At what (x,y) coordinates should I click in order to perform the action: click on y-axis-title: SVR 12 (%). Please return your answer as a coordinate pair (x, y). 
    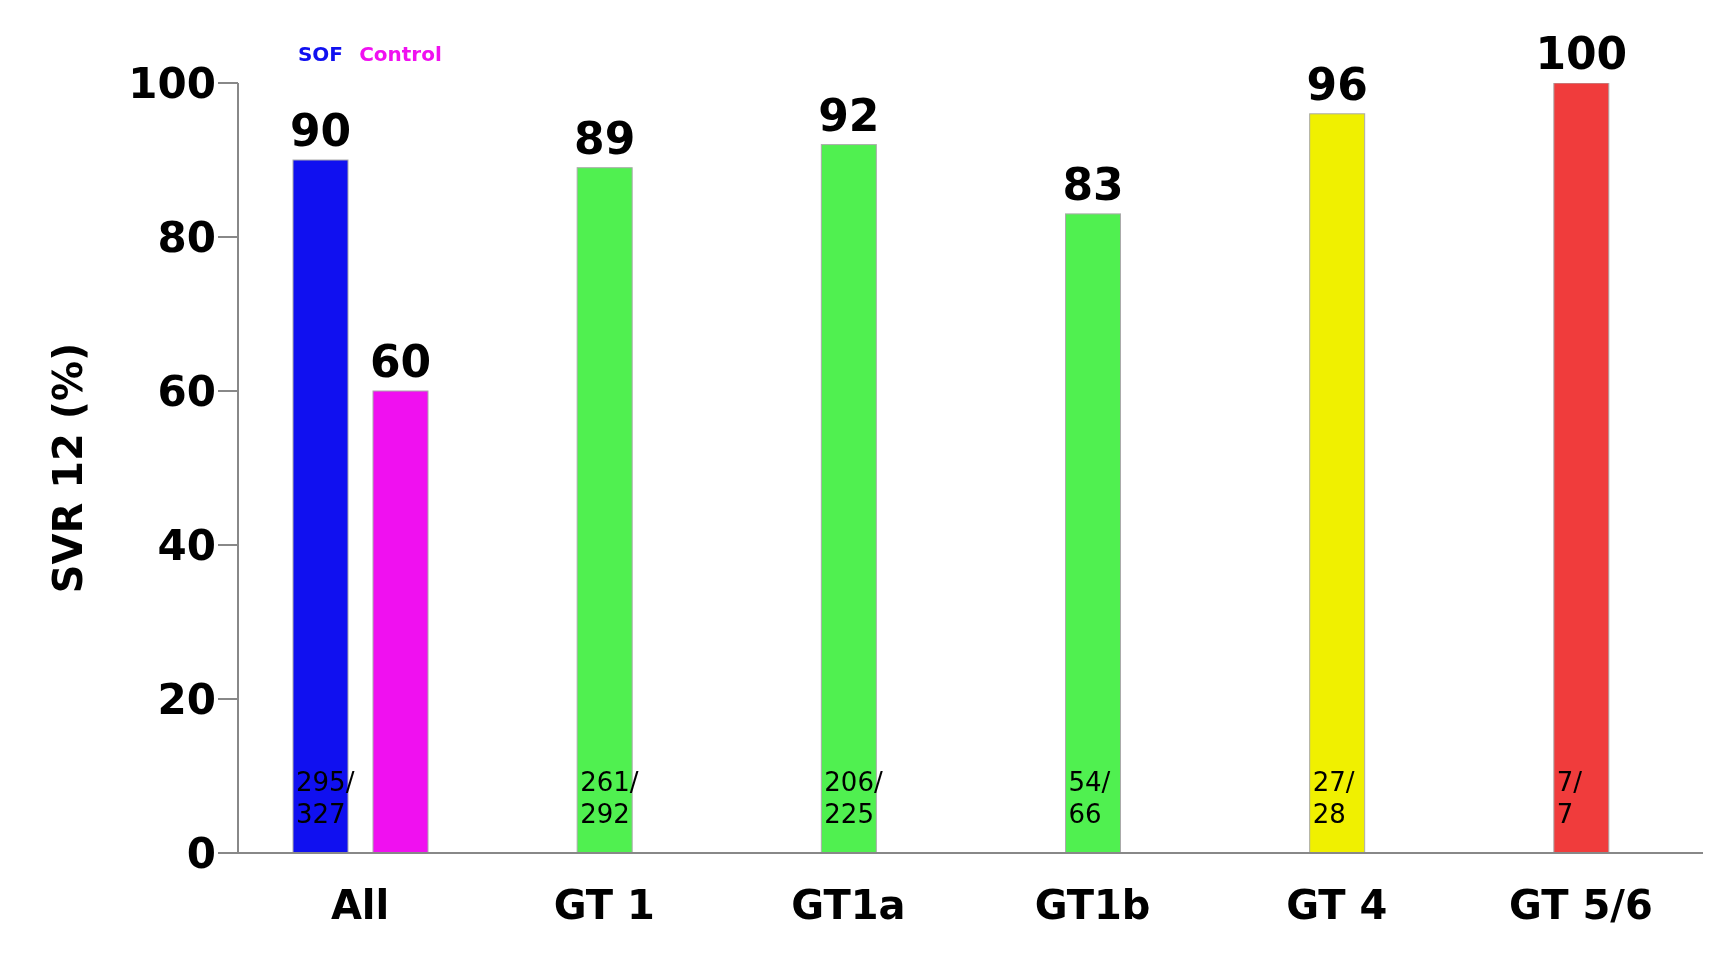
    Looking at the image, I should click on (68, 468).